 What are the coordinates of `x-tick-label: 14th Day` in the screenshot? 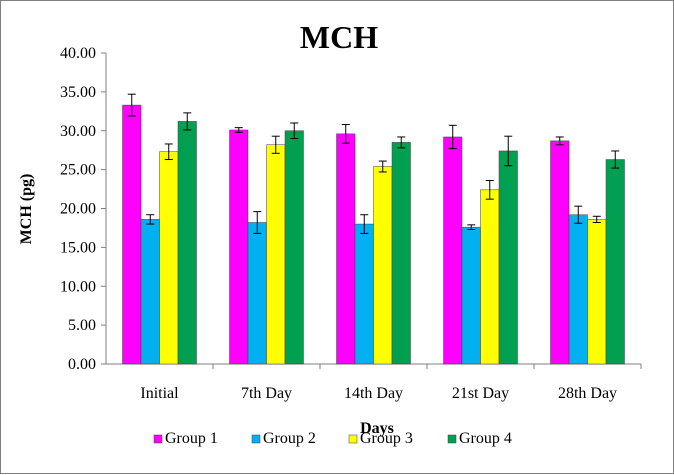 It's located at (373, 393).